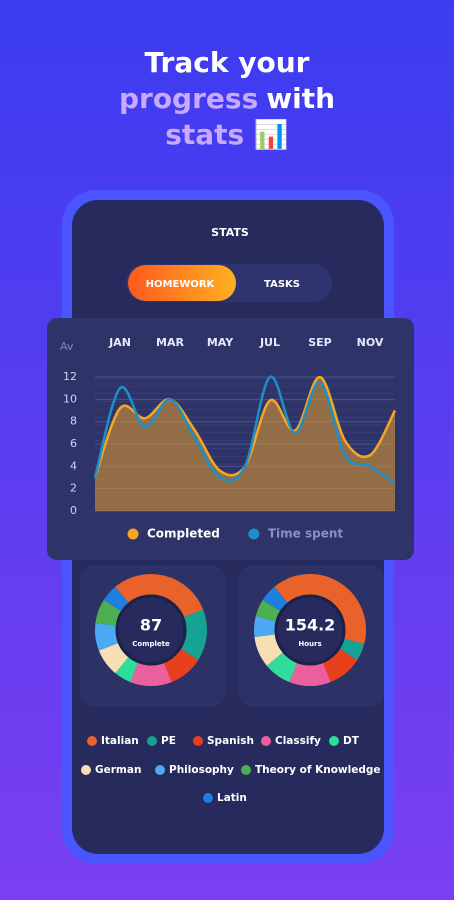 The width and height of the screenshot is (454, 900). I want to click on screen-title: STATS, so click(230, 232).